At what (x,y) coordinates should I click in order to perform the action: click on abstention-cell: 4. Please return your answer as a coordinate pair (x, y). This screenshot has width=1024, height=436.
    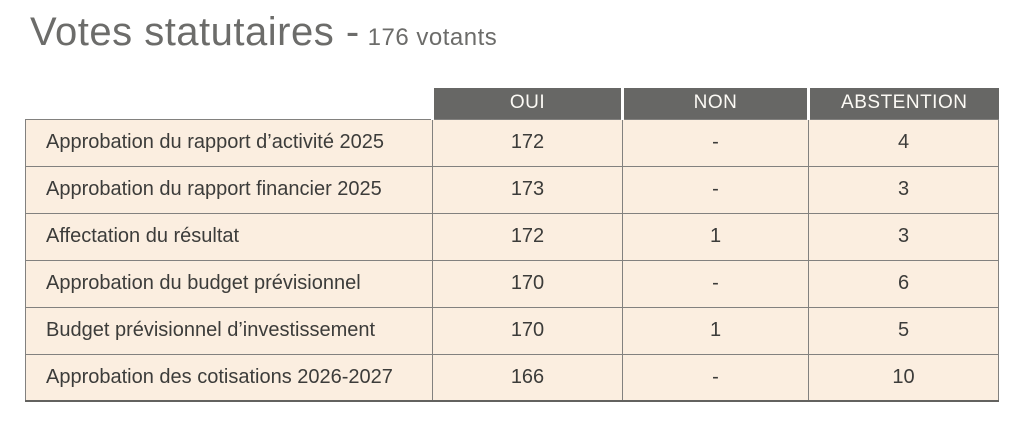
    Looking at the image, I should click on (903, 142).